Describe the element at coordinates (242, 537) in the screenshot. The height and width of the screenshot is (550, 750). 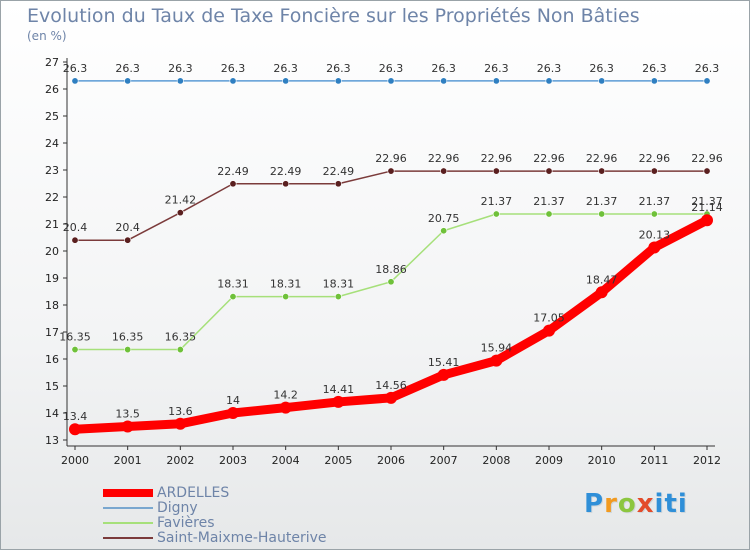
I see `legend-label: Saint-Maixme-Hauterive` at that location.